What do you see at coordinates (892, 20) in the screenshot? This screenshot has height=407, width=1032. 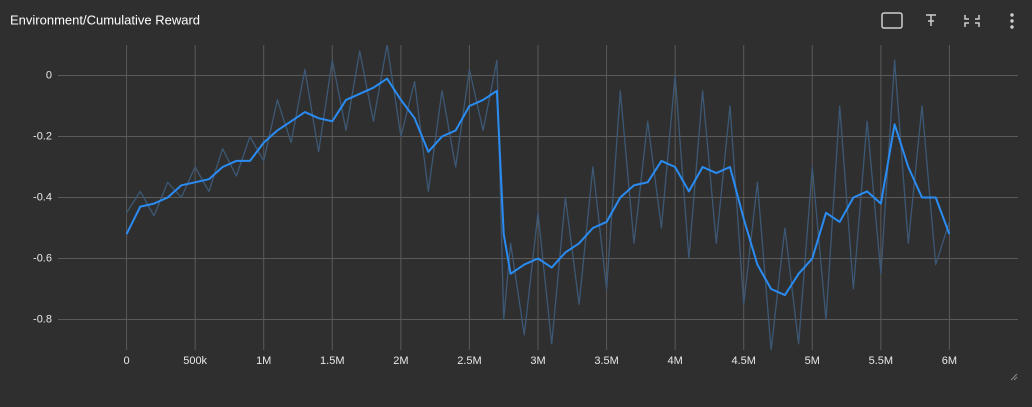 I see `fit-domain-button` at bounding box center [892, 20].